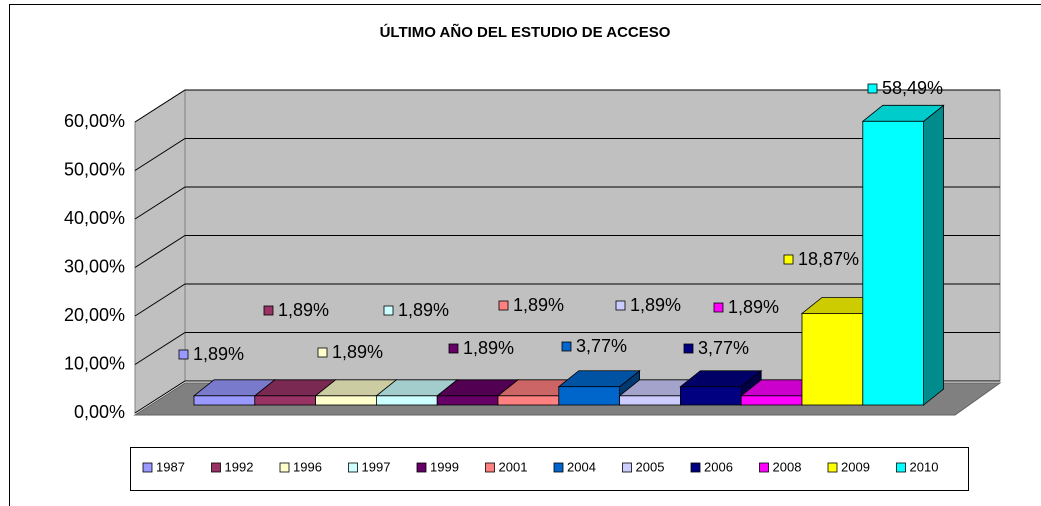  What do you see at coordinates (94, 315) in the screenshot?
I see `y-tick-label: 20,00%` at bounding box center [94, 315].